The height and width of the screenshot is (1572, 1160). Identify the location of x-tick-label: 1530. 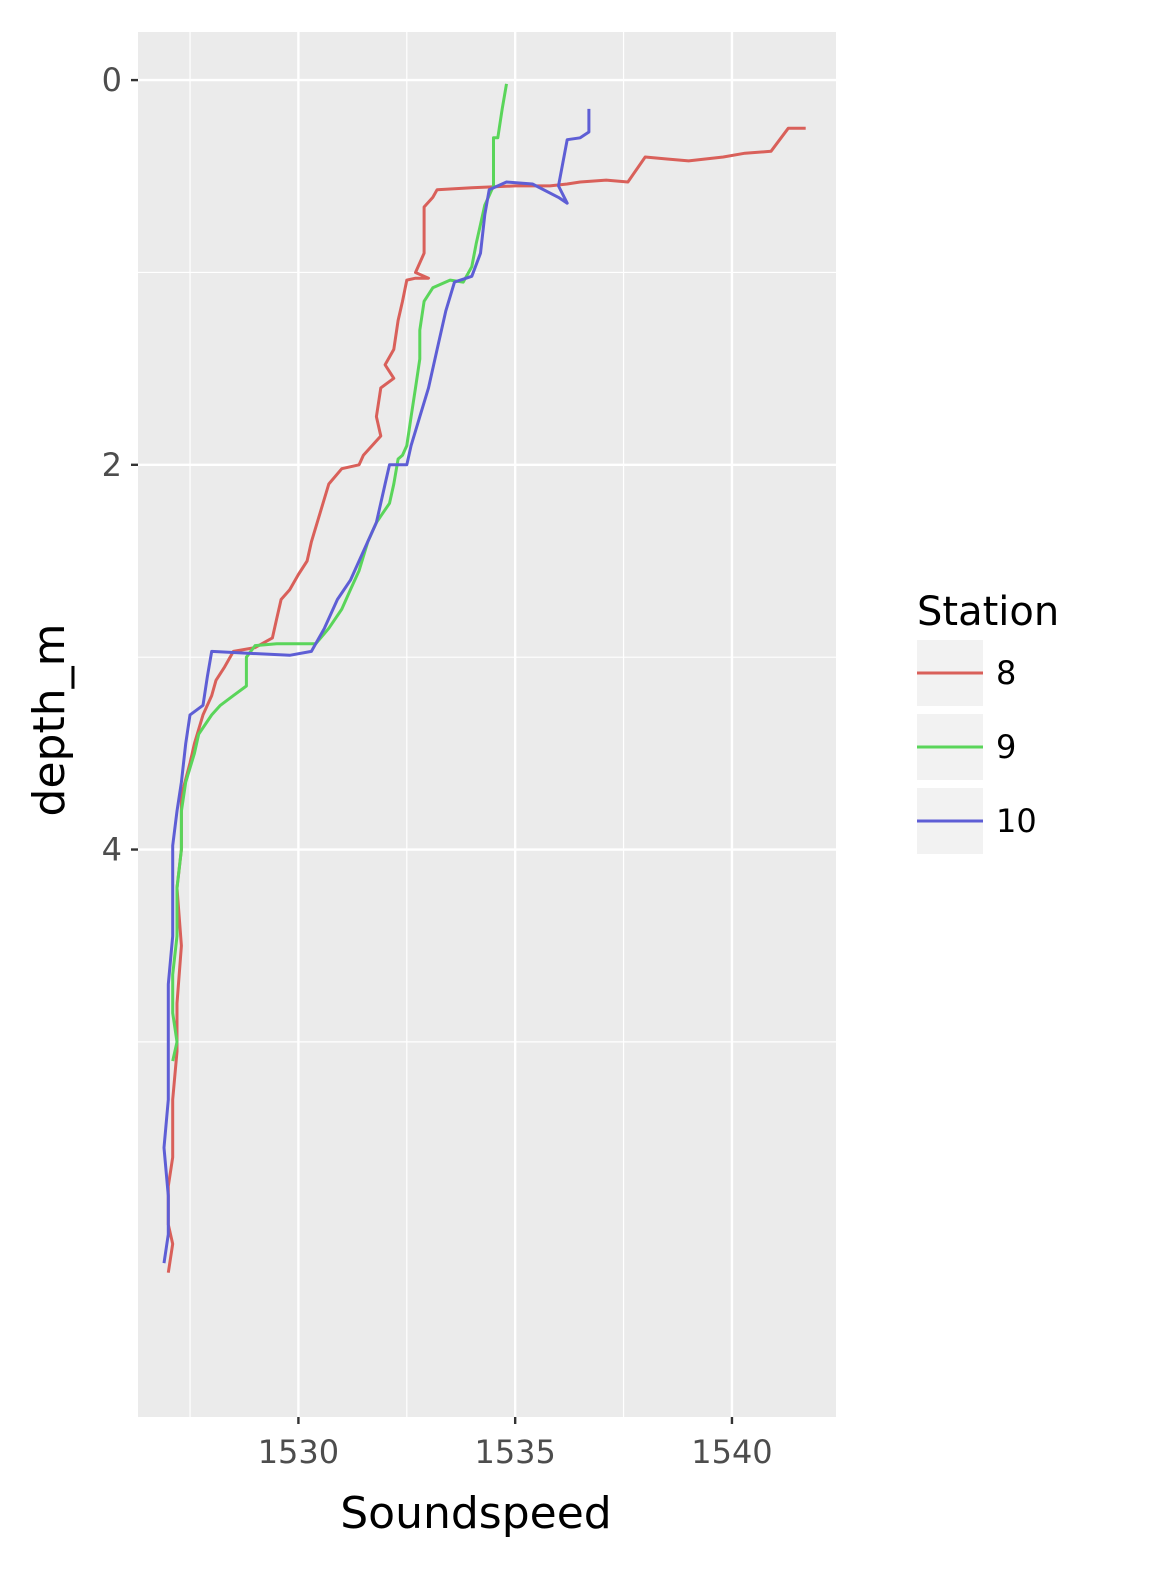
(298, 1452).